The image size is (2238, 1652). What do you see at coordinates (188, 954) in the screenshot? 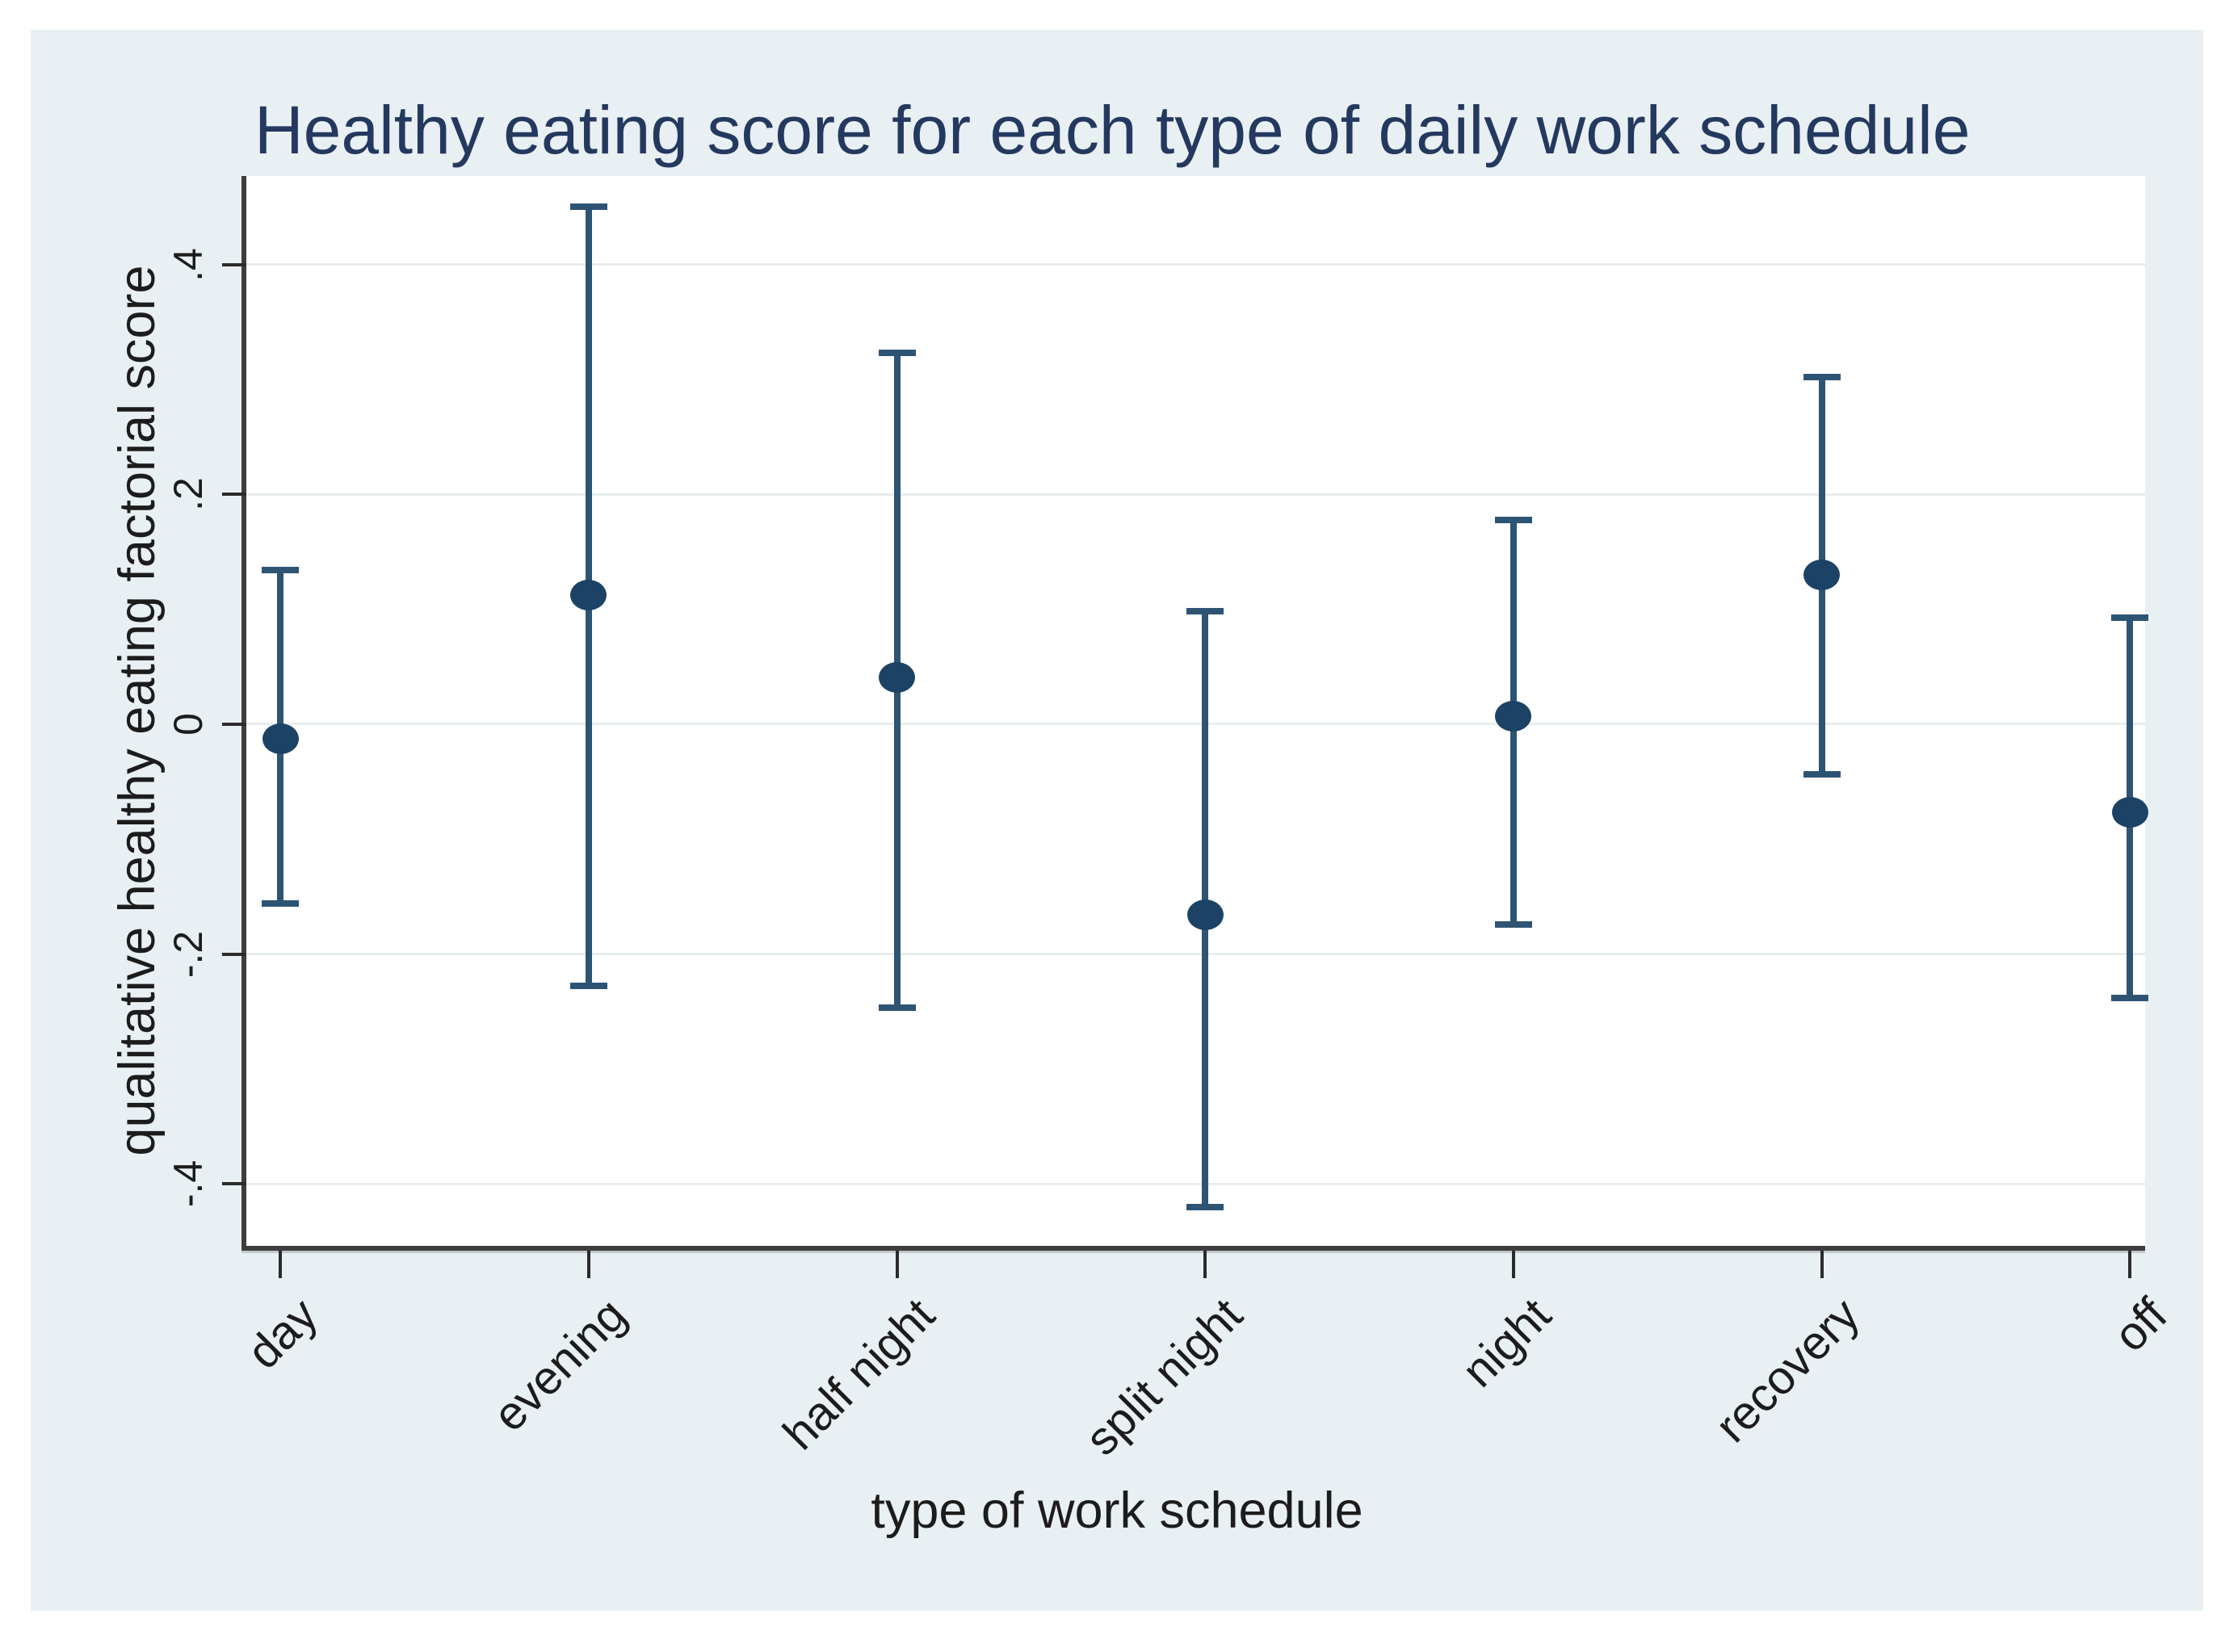
I see `y-tick-label: -.2` at bounding box center [188, 954].